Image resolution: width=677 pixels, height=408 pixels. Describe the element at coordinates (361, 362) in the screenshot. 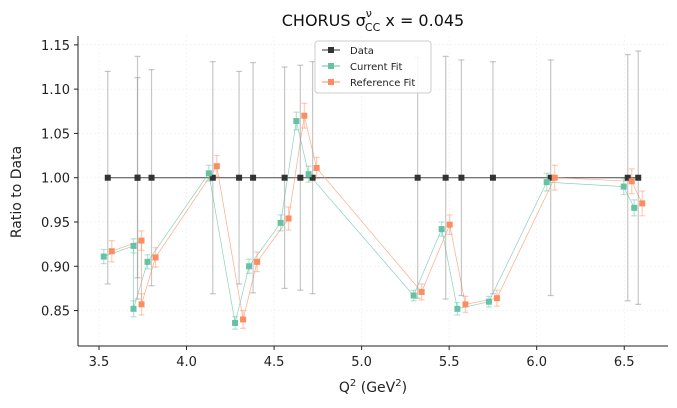

I see `x-tick-label: 5.0` at that location.